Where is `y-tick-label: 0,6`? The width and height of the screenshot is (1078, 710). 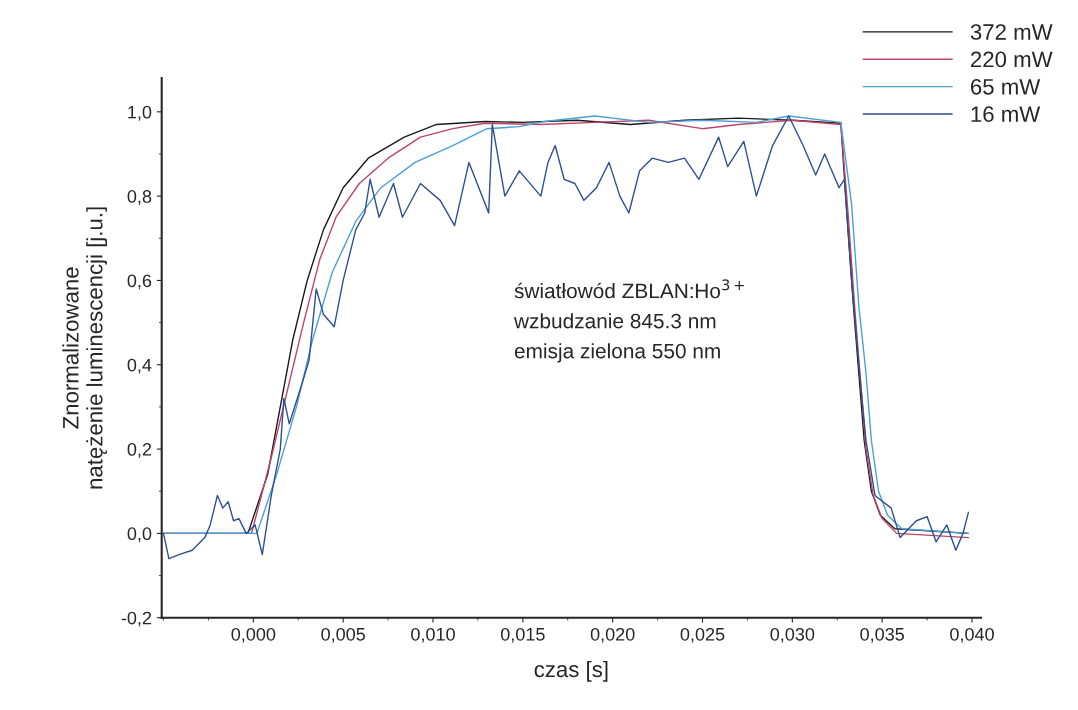 y-tick-label: 0,6 is located at coordinates (139, 282).